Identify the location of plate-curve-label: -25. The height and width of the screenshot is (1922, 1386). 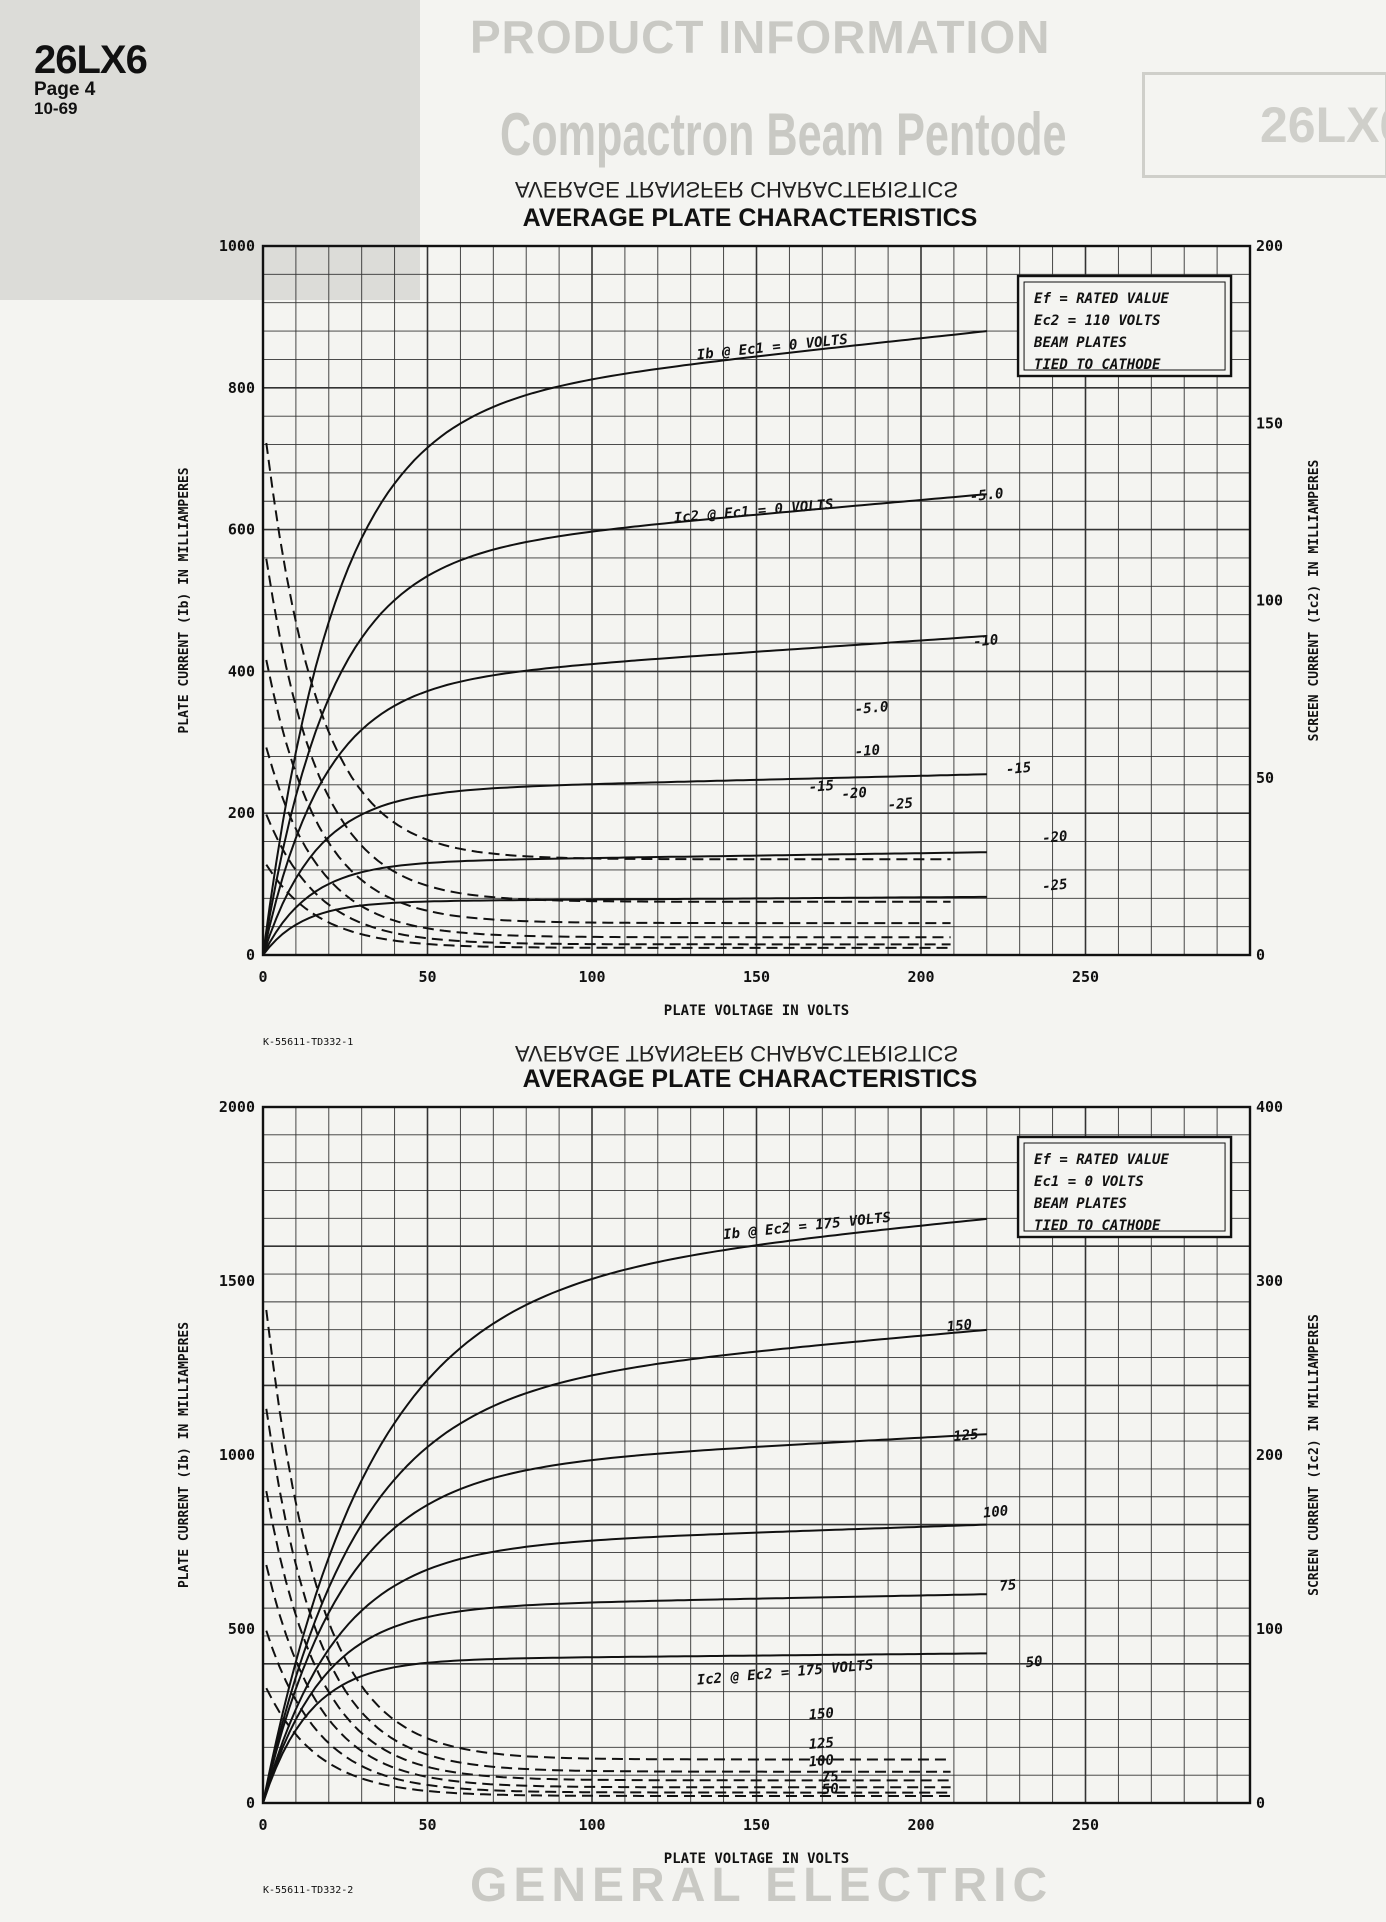
(1054, 886).